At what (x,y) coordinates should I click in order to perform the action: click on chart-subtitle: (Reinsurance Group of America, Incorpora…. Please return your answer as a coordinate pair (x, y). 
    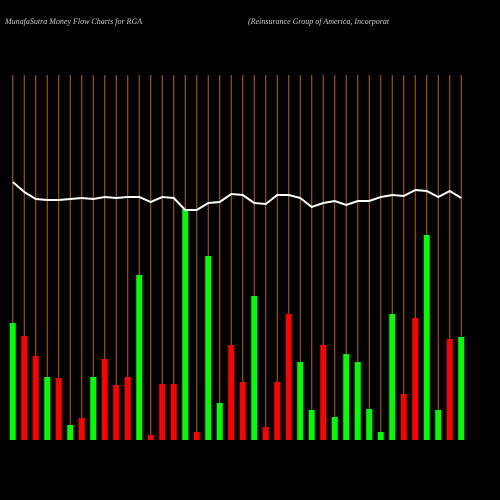
    Looking at the image, I should click on (319, 21).